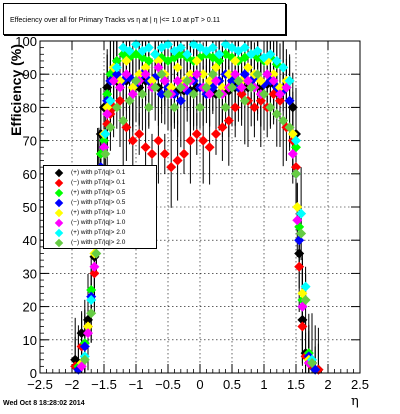  What do you see at coordinates (30, 273) in the screenshot?
I see `y-tick-label: 30` at bounding box center [30, 273].